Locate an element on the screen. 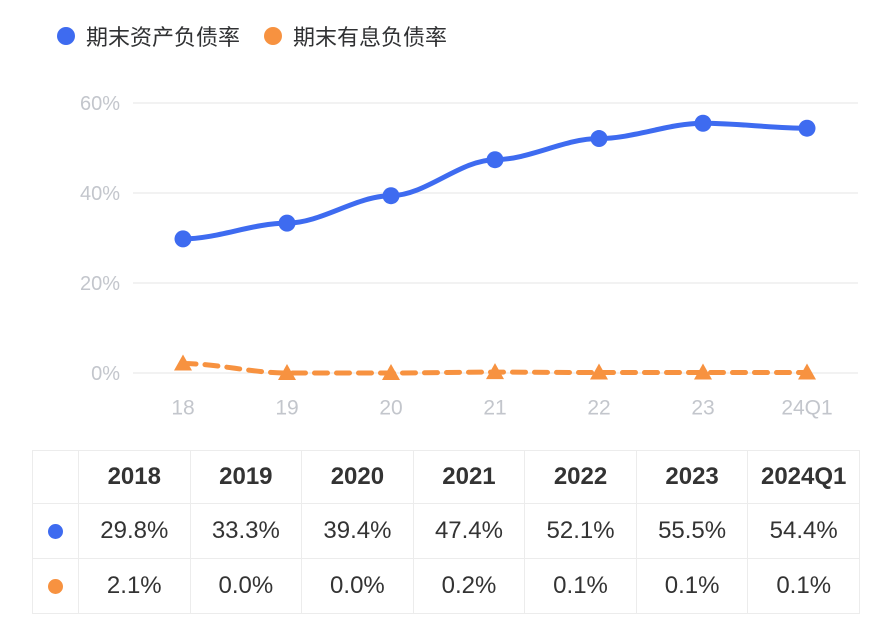 Image resolution: width=896 pixels, height=619 pixels. table-cell: 29.8% is located at coordinates (134, 531).